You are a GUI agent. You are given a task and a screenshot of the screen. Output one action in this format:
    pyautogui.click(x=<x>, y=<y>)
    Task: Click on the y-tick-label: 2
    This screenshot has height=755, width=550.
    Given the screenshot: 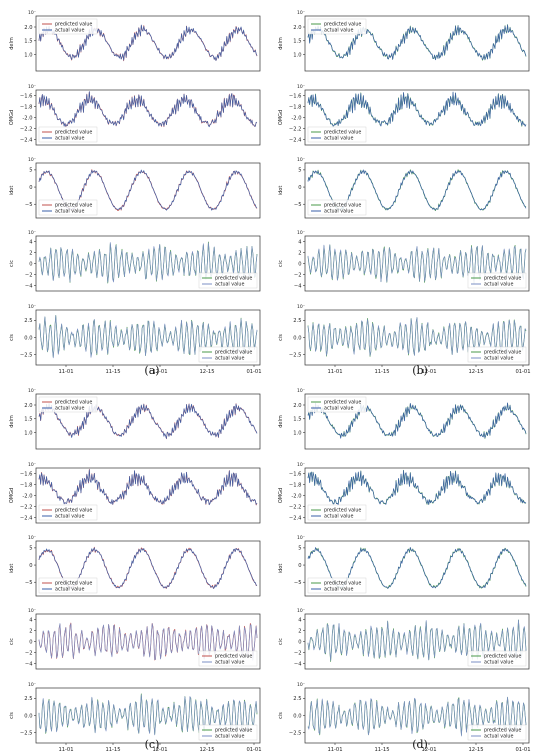 What is the action you would take?
    pyautogui.click(x=30, y=253)
    